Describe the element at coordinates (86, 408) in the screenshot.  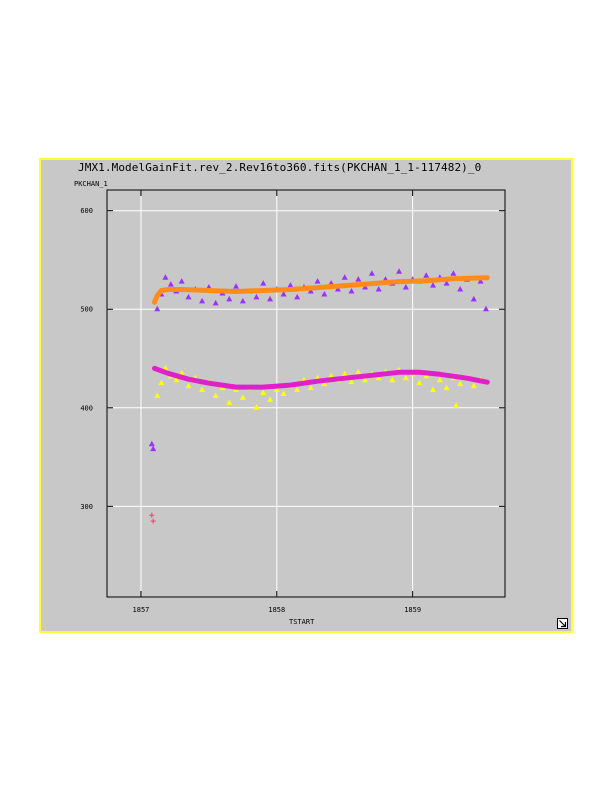
I see `y-tick-label: 400` at that location.